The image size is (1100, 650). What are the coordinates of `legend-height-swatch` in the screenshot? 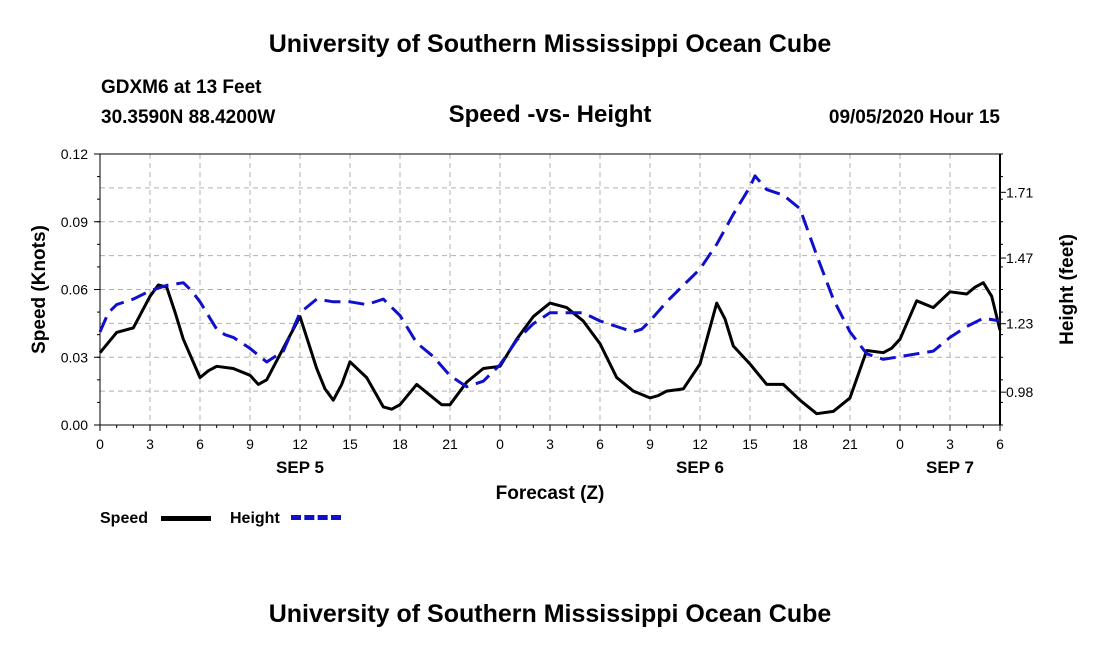 It's located at (316, 517).